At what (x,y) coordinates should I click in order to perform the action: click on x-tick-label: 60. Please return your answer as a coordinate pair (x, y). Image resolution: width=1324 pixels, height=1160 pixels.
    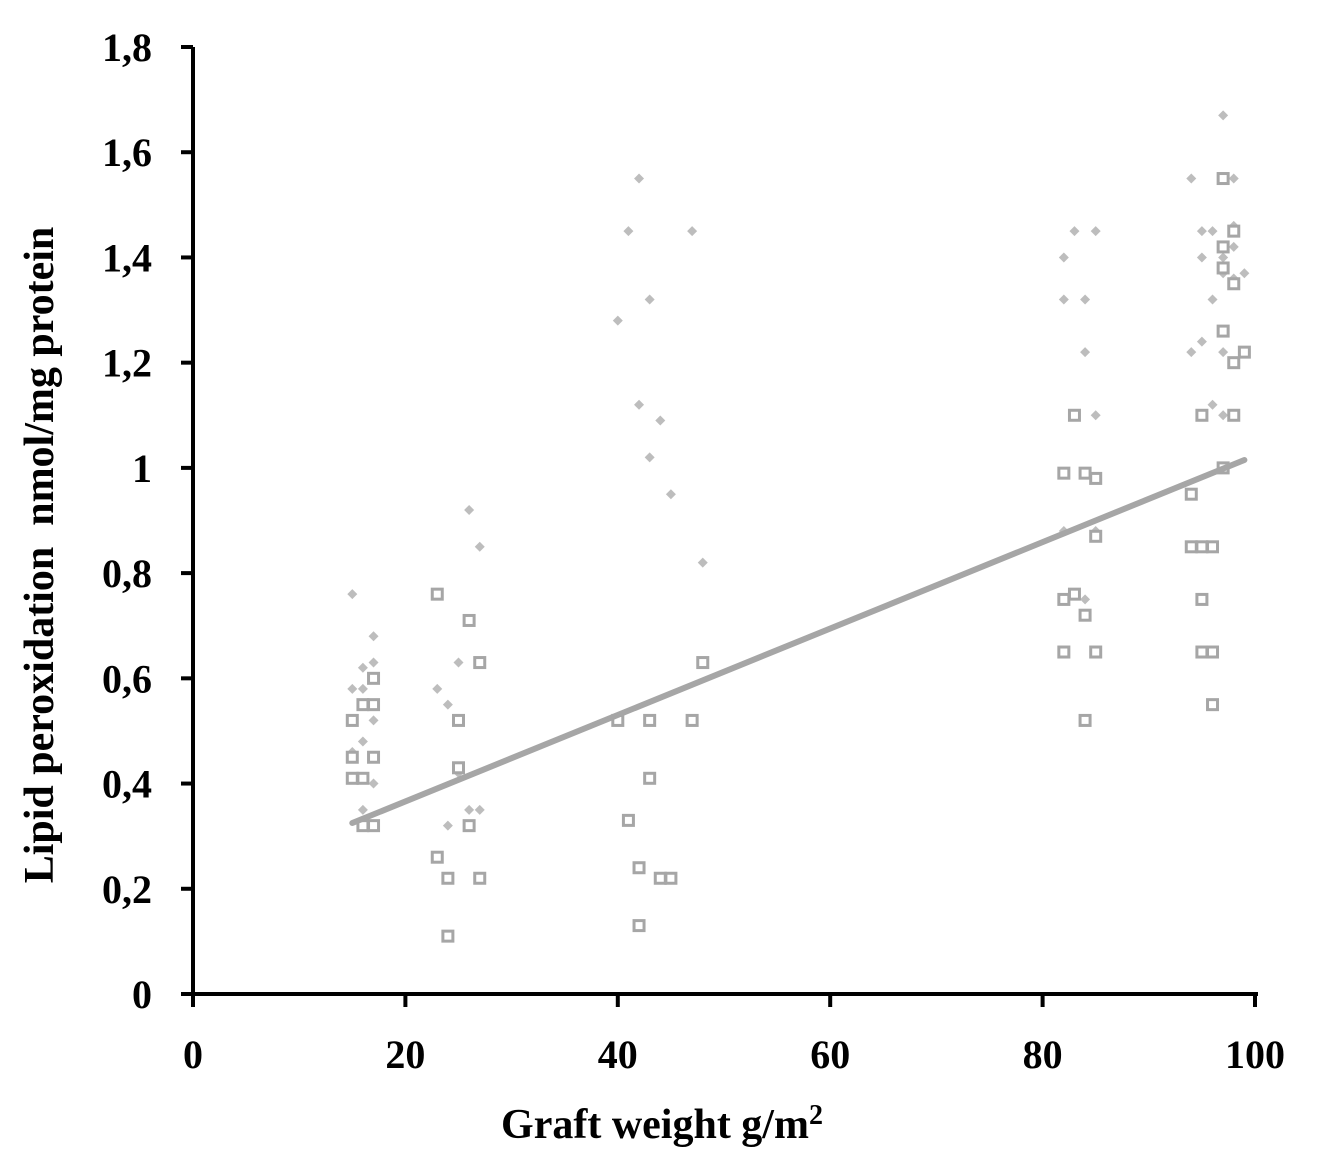
    Looking at the image, I should click on (830, 1054).